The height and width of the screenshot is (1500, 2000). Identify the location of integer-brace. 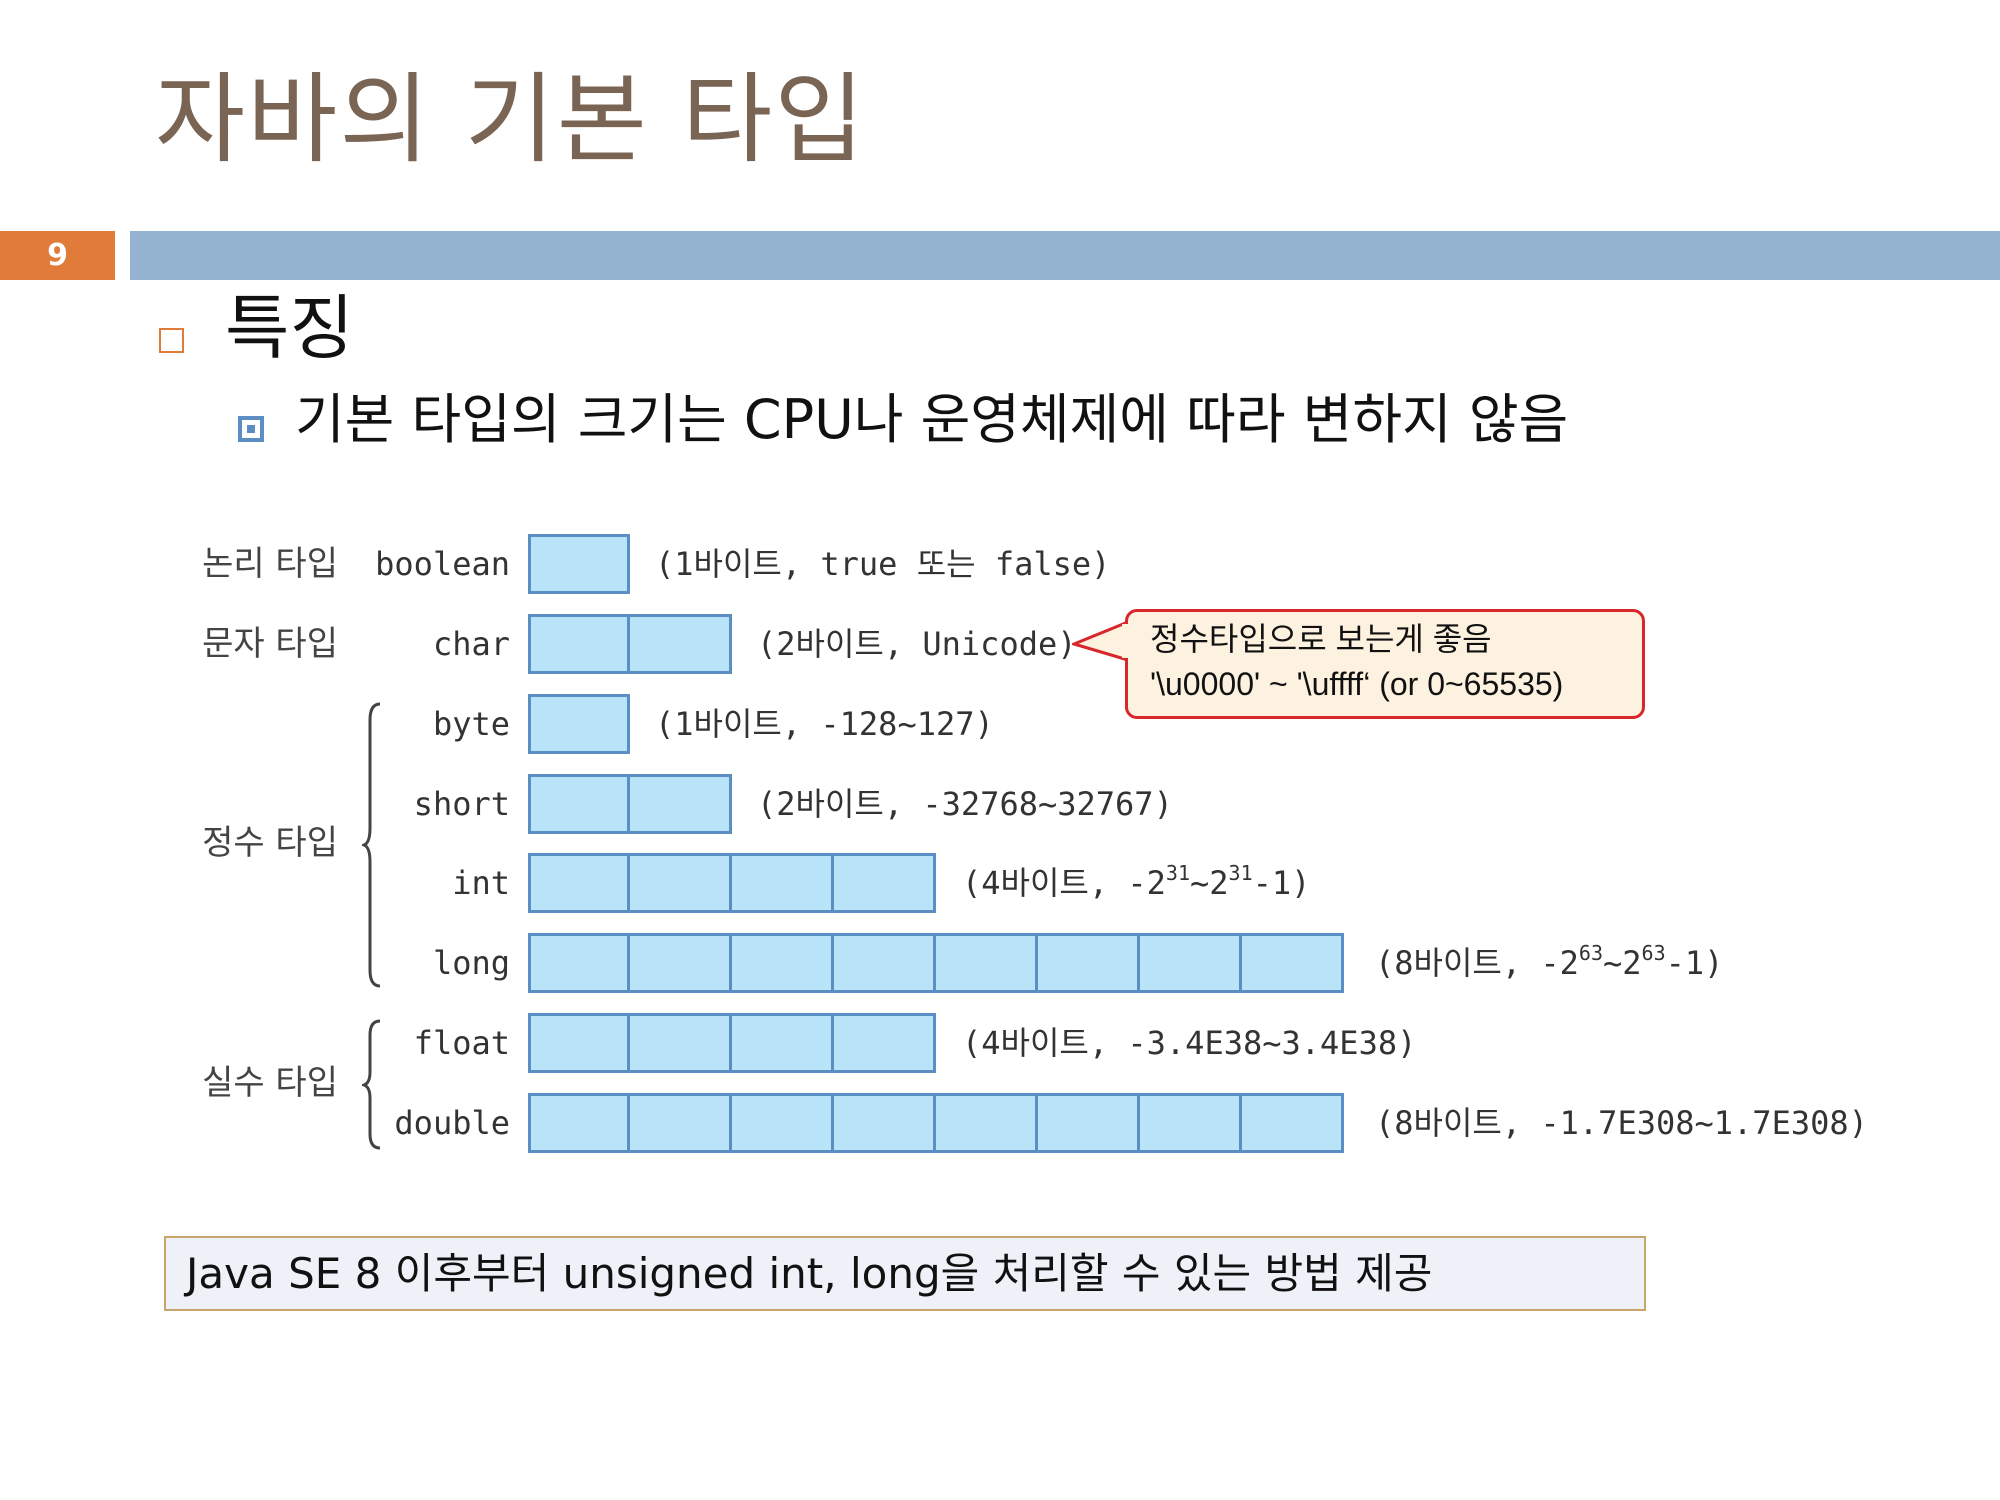
(371, 845).